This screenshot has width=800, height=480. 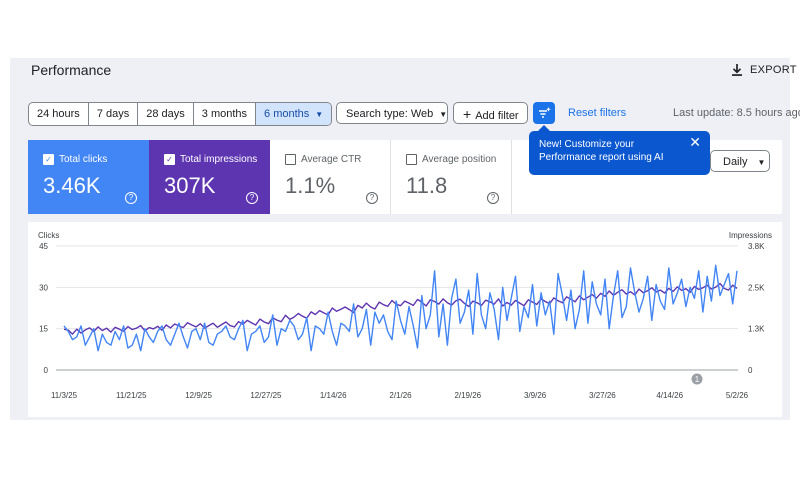 I want to click on metric-value: 1.1%, so click(x=310, y=185).